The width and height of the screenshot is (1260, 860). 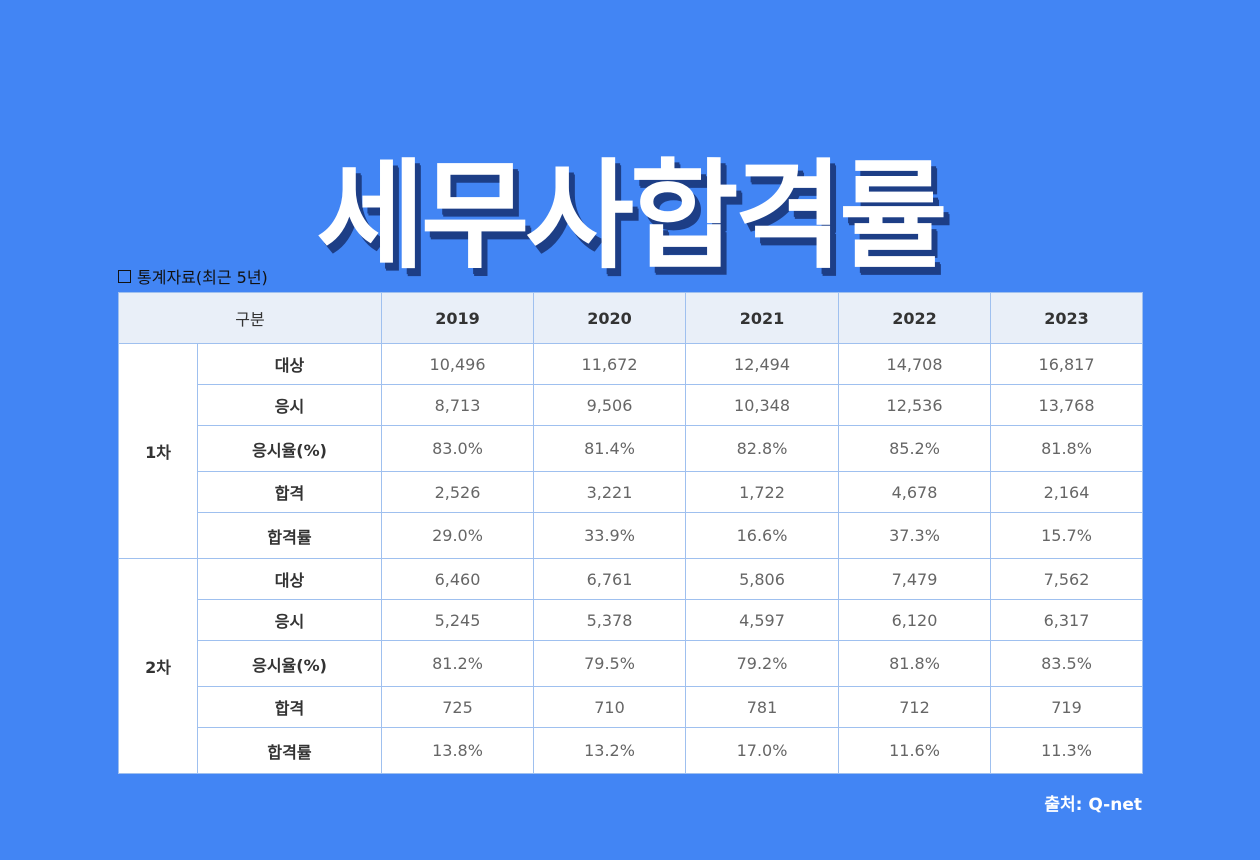 I want to click on table-cell: 6,317, so click(x=1067, y=620).